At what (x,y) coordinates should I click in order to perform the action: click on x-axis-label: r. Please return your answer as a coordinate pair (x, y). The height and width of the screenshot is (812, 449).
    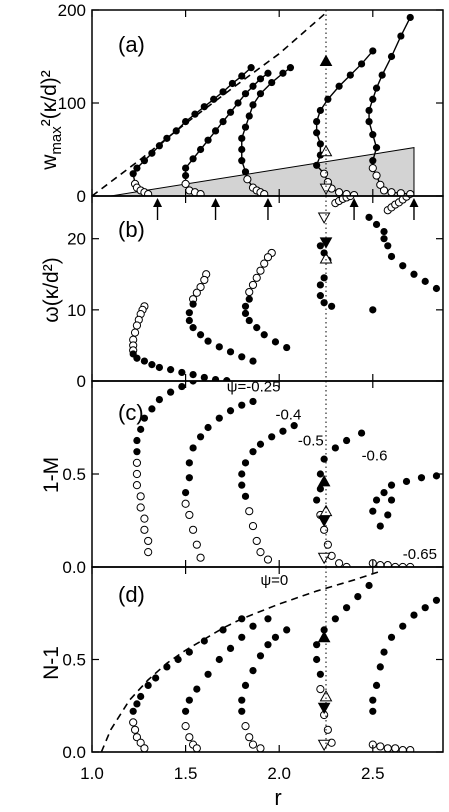
    Looking at the image, I should click on (277, 797).